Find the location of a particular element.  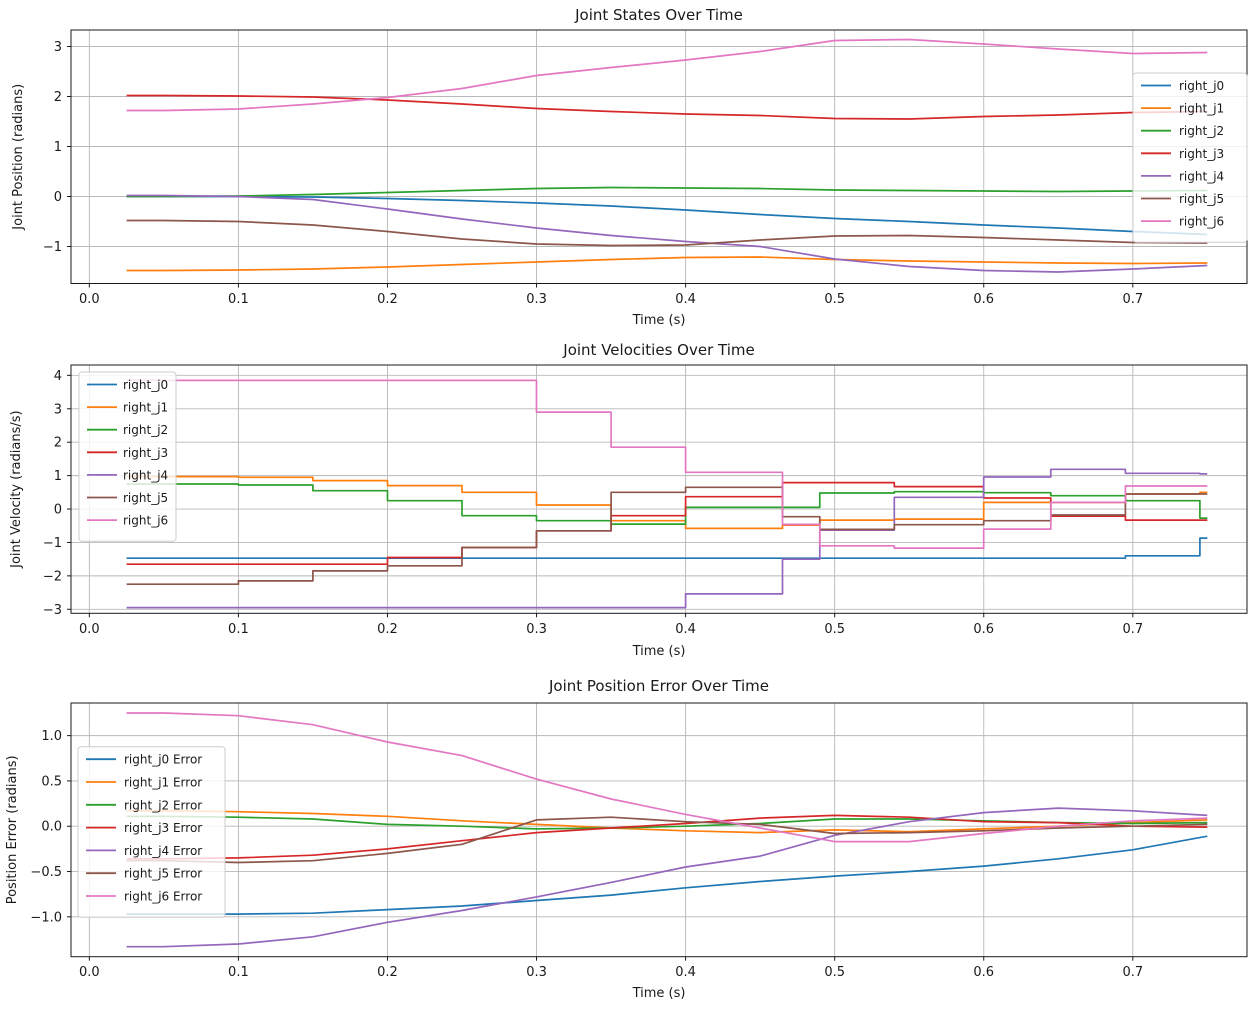

legend-label: right_j0 Error is located at coordinates (163, 760).